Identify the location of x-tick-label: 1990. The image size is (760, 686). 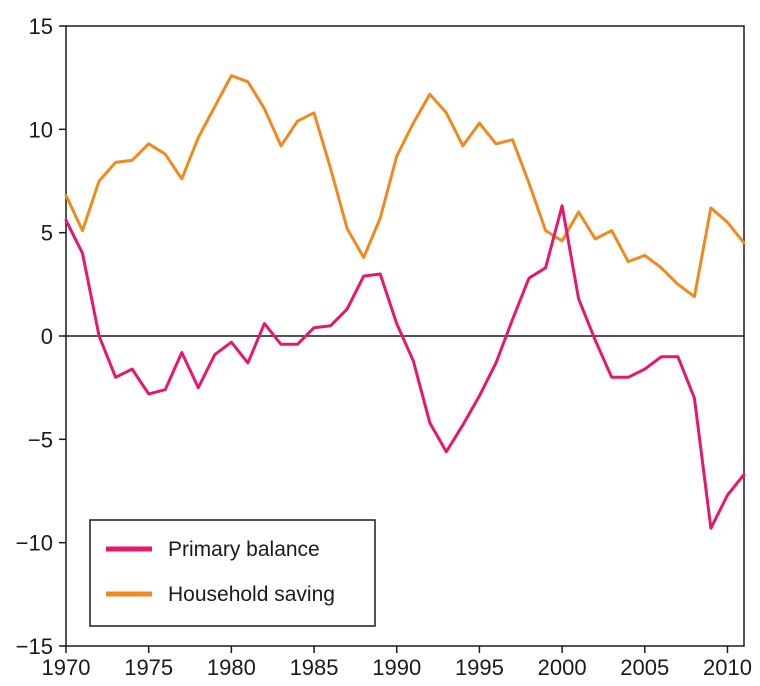
(396, 667).